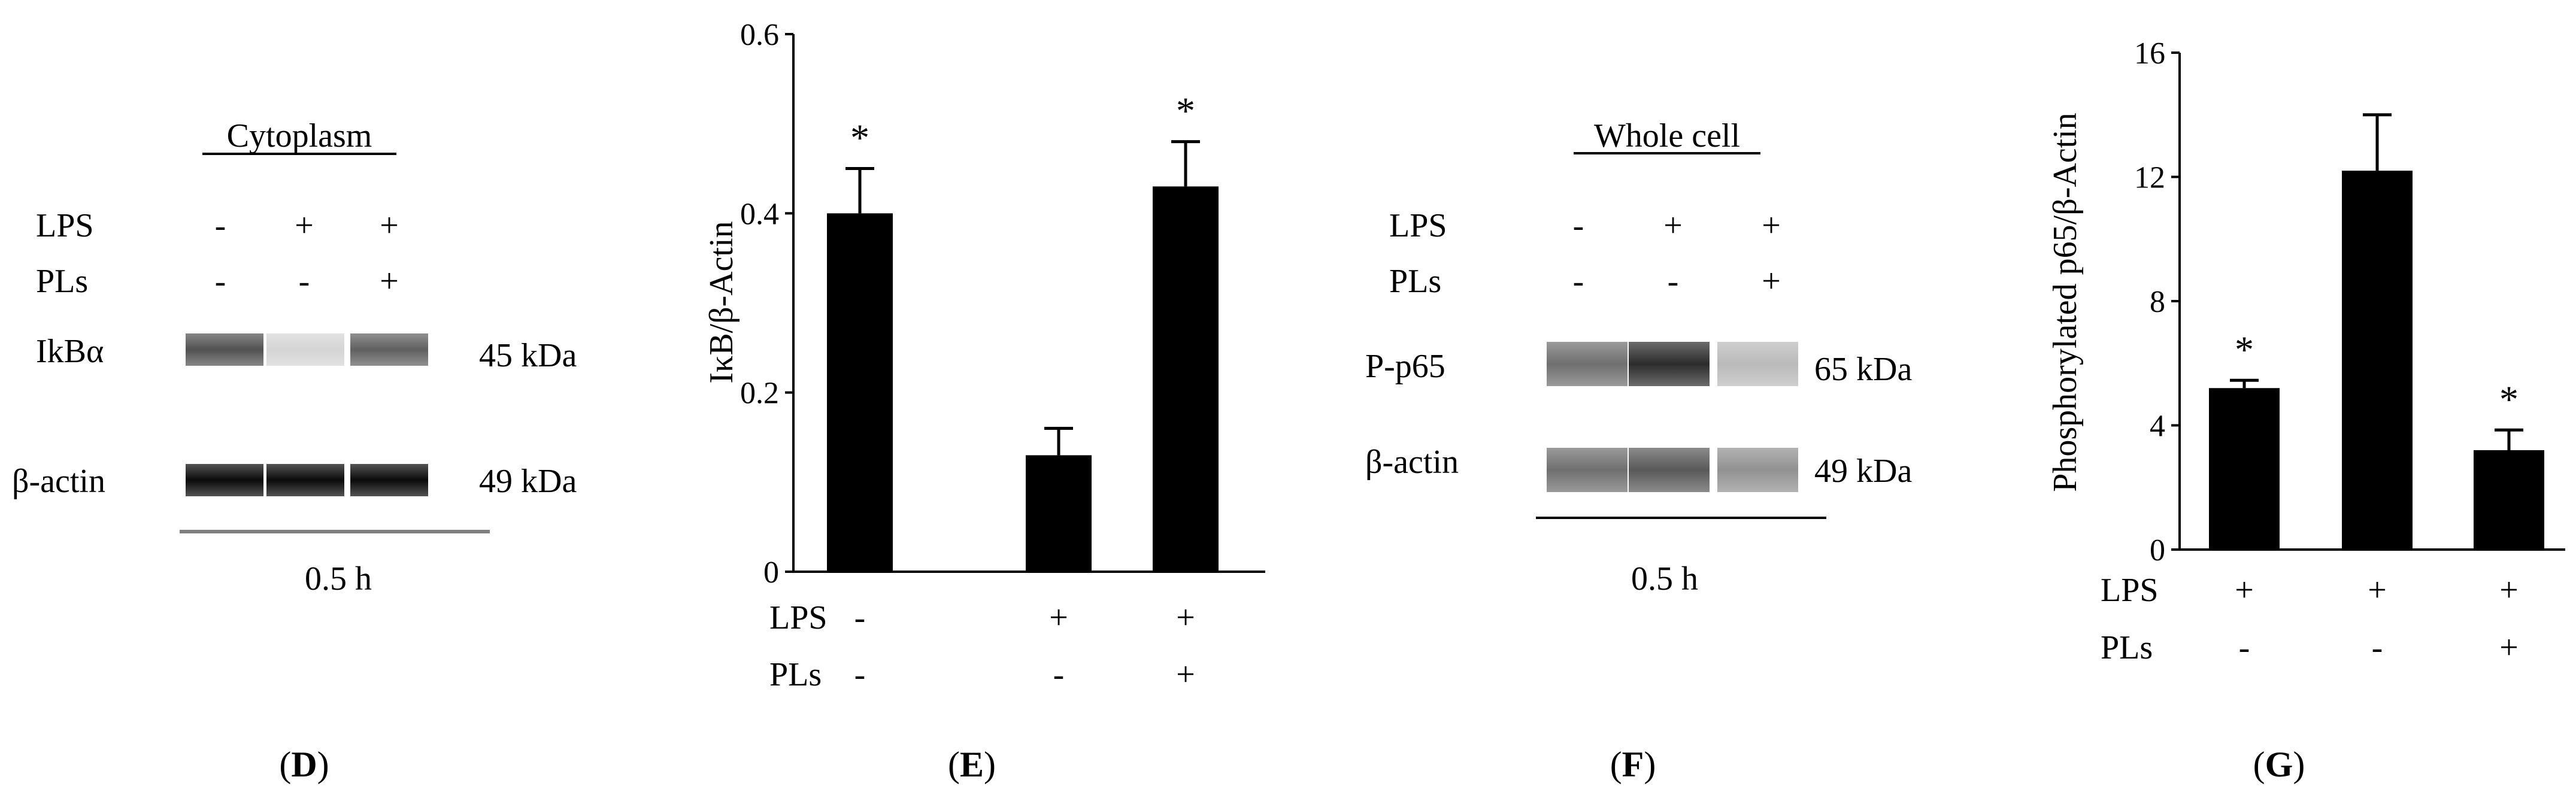  I want to click on y-tick-label: 4, so click(2157, 426).